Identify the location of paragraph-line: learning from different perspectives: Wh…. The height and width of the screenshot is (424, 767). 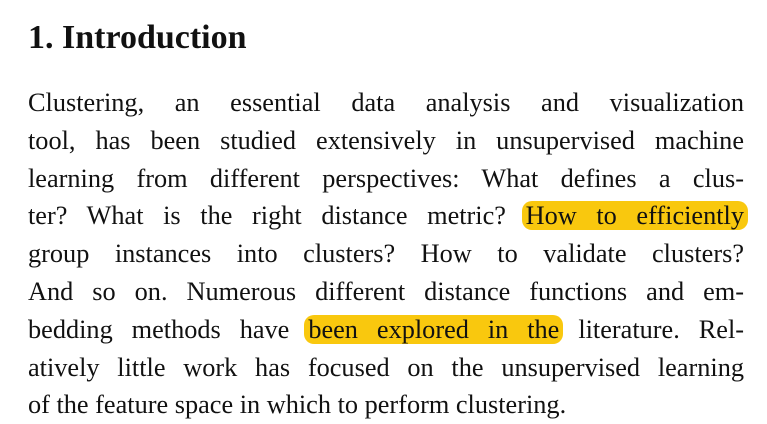
(386, 178).